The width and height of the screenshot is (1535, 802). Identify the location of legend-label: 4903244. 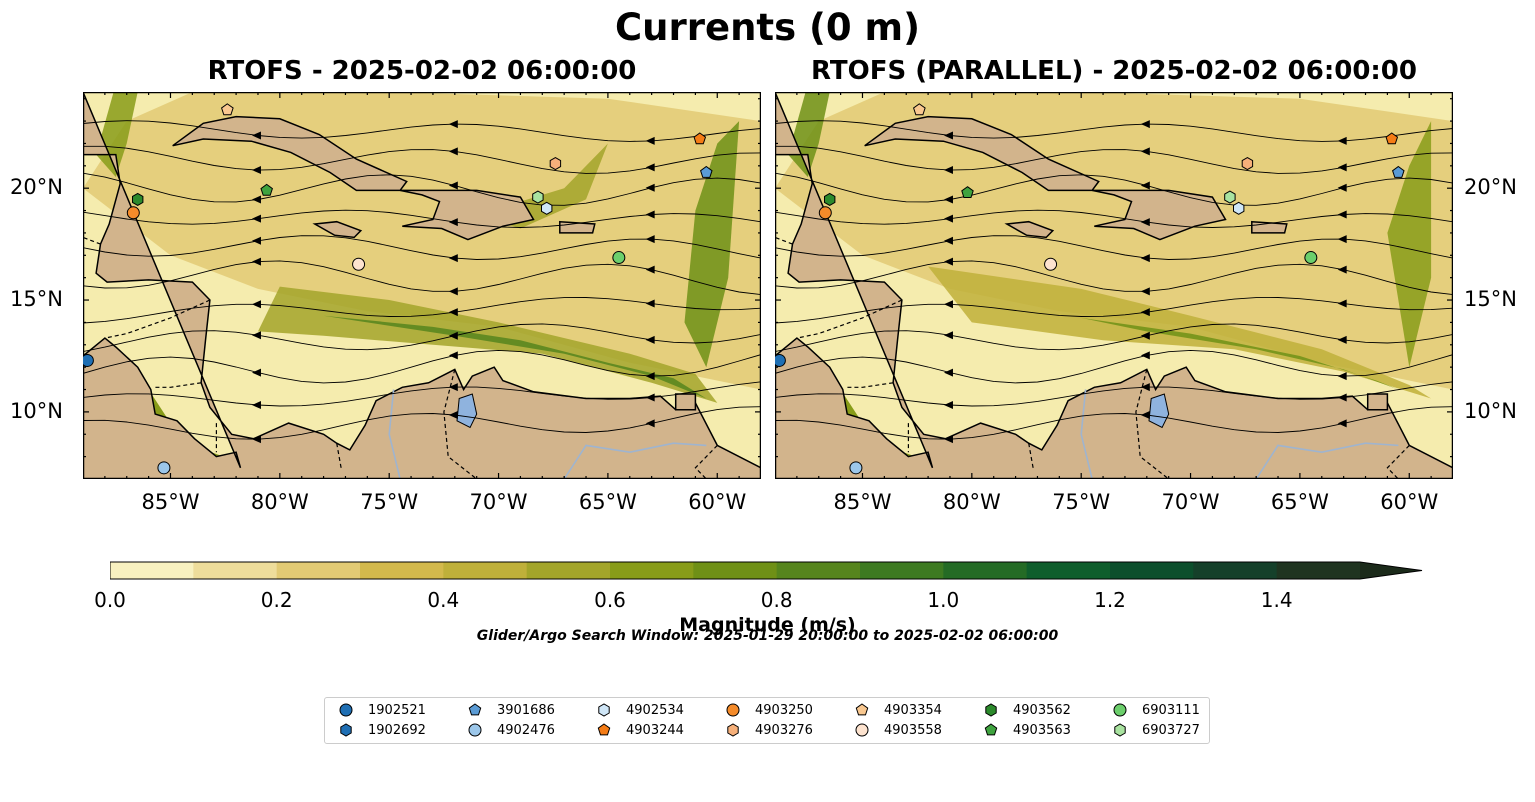
(655, 730).